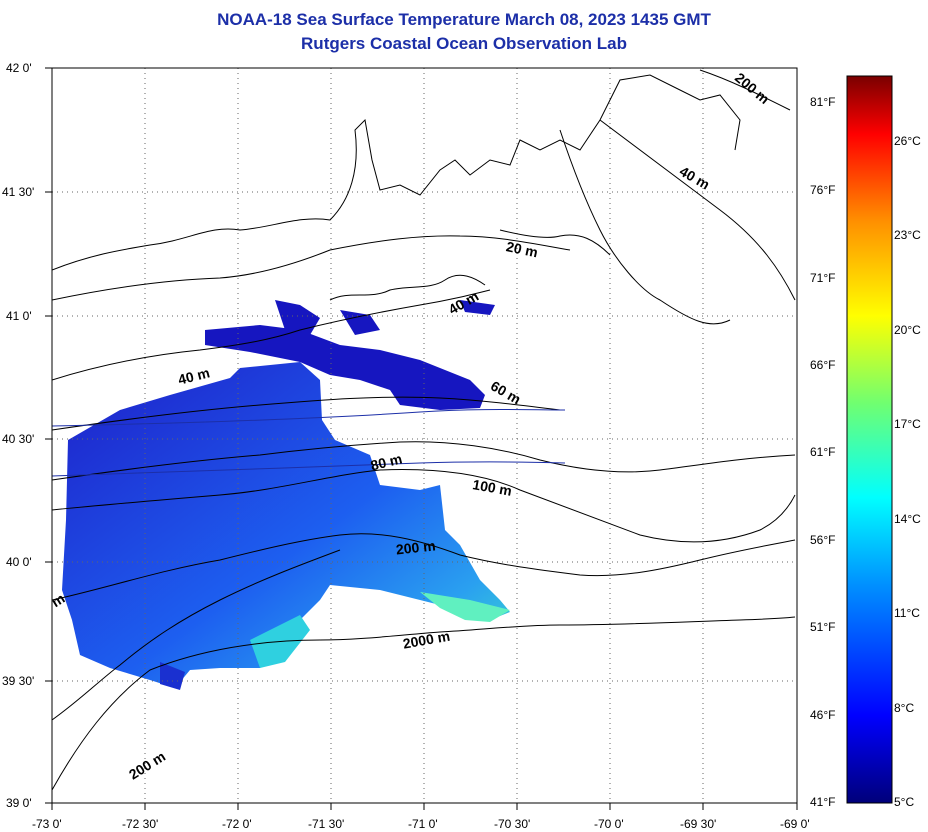 Image resolution: width=928 pixels, height=832 pixels. Describe the element at coordinates (869, 439) in the screenshot. I see `colorbar-gradient` at that location.